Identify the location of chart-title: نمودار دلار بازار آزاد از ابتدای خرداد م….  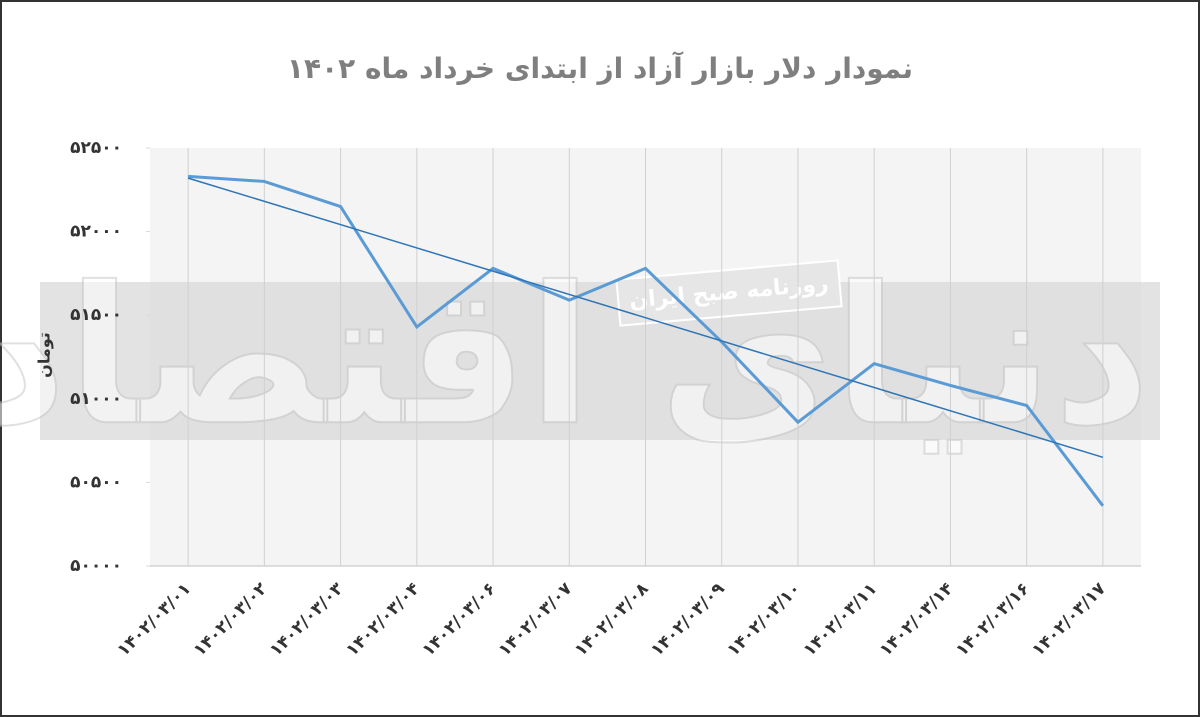
(600, 68).